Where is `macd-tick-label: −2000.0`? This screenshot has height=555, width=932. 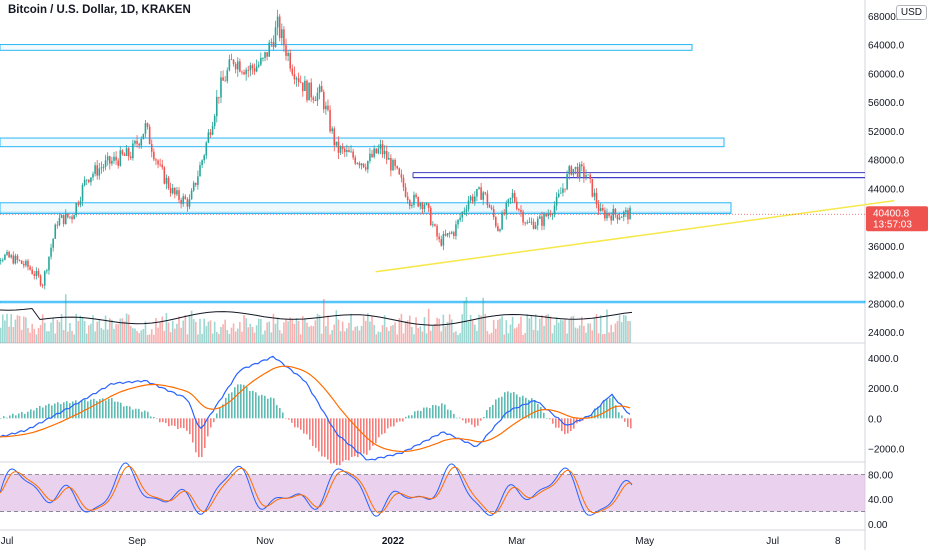 macd-tick-label: −2000.0 is located at coordinates (886, 449).